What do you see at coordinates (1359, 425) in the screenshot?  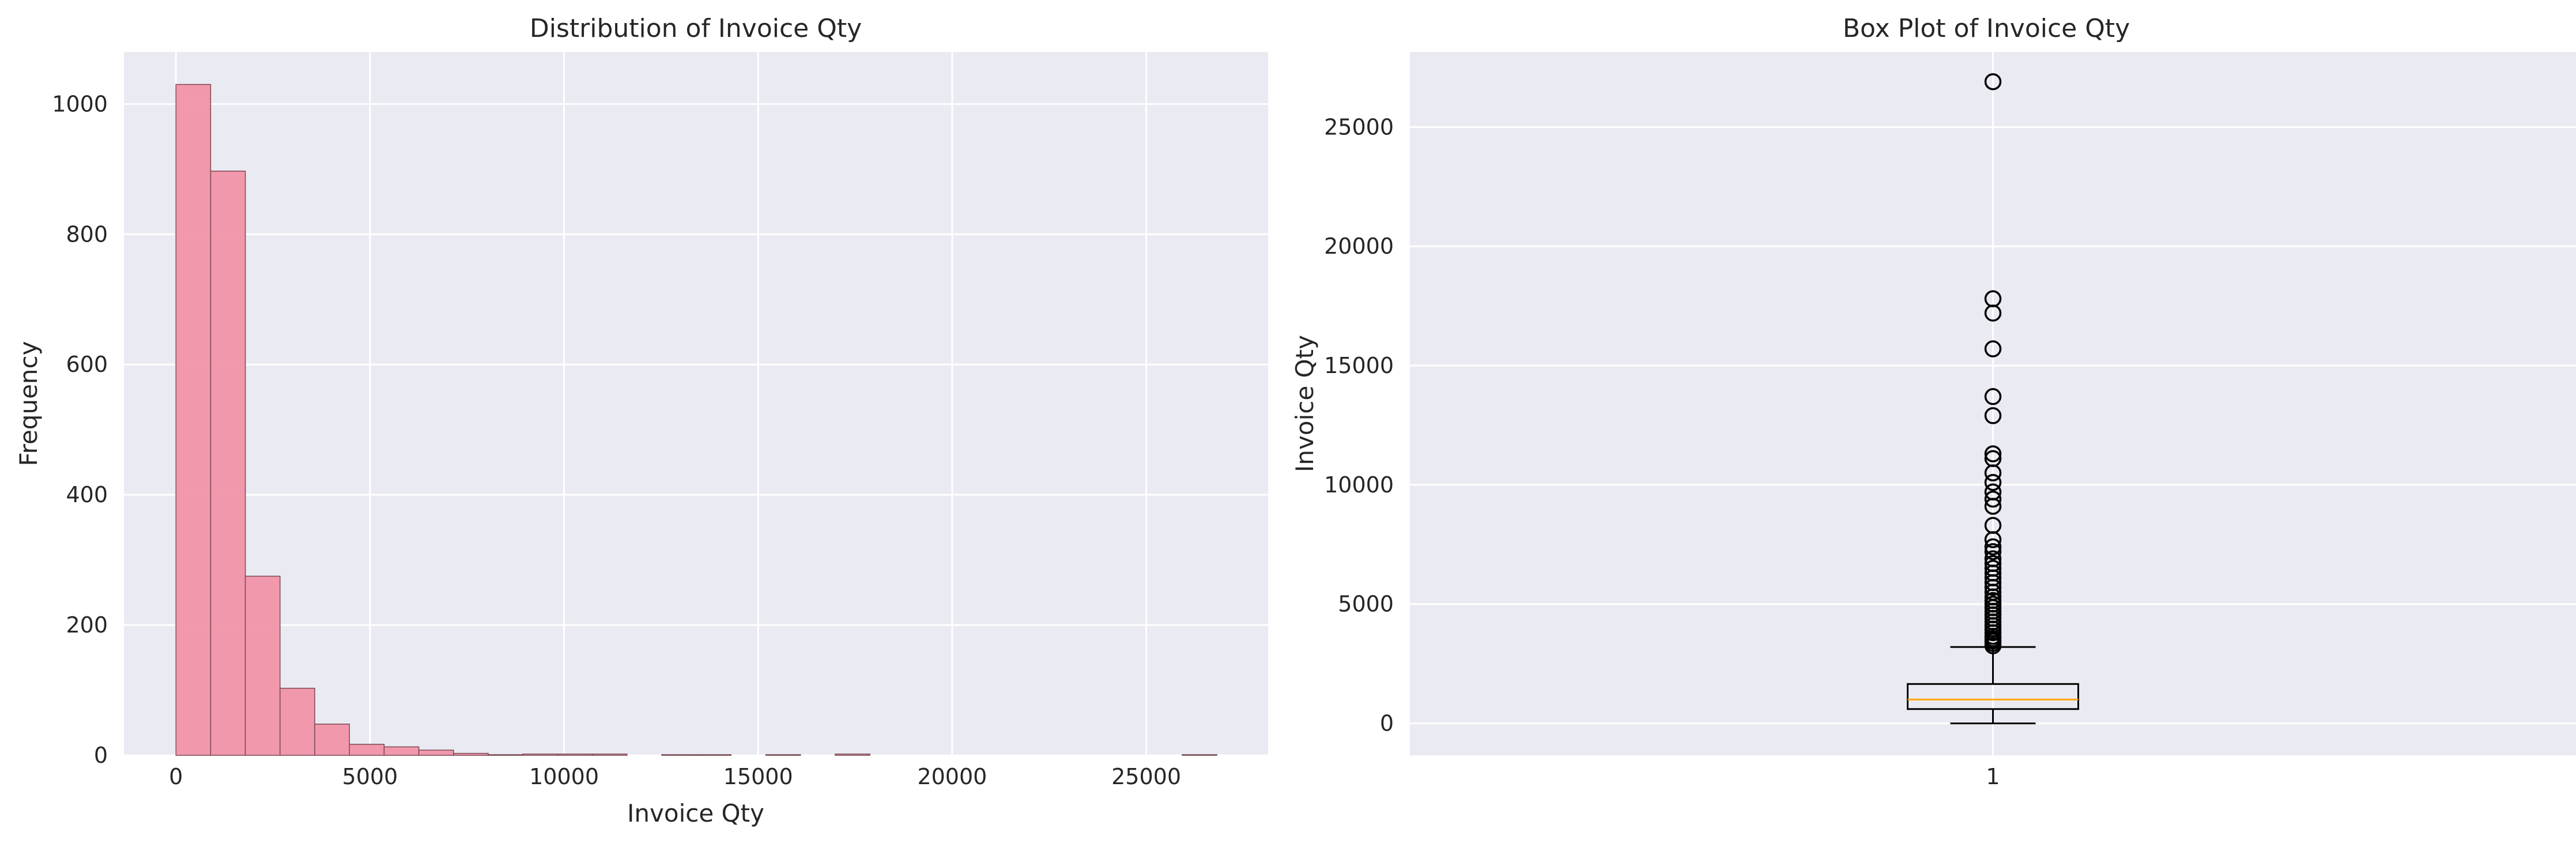 I see `boxplot-y-ticks: 0 5000 10000 15000 20000 25000` at bounding box center [1359, 425].